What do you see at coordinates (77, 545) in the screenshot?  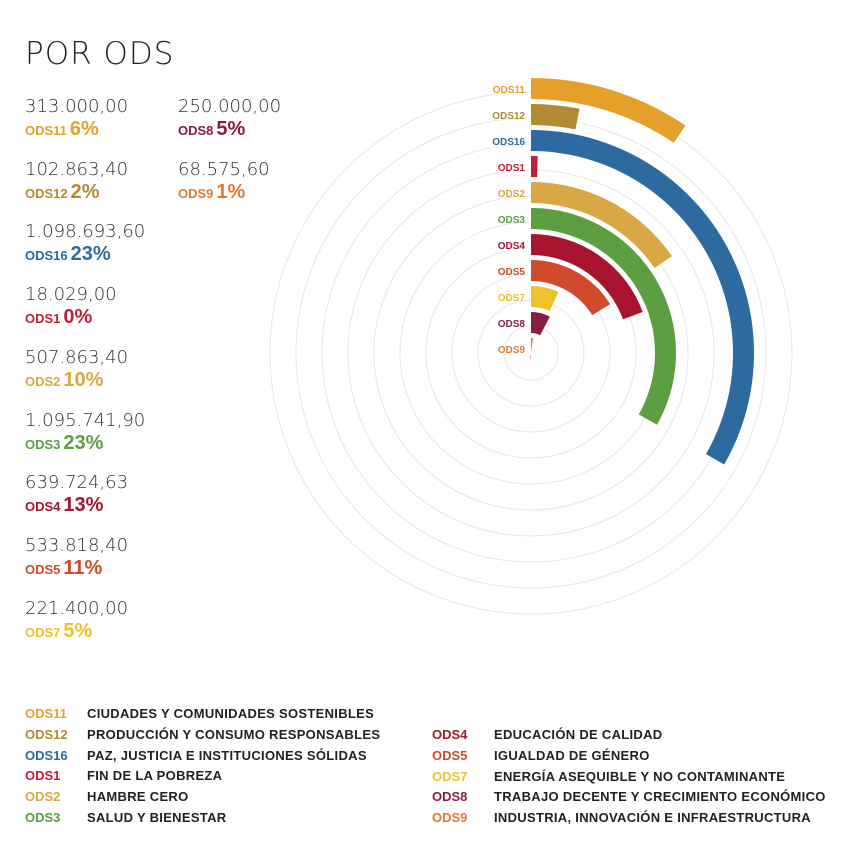 I see `stat-amount: 533.818,40` at bounding box center [77, 545].